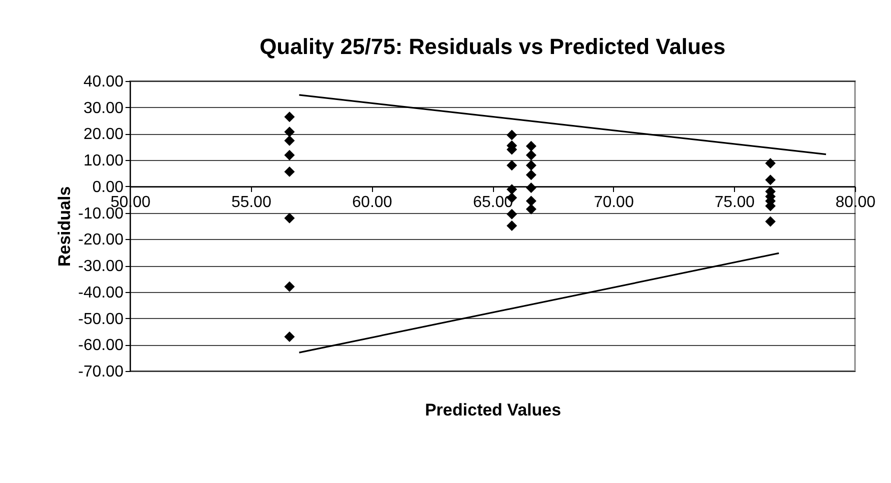 This screenshot has height=483, width=891. What do you see at coordinates (251, 202) in the screenshot?
I see `x-tick-label: 55.00` at bounding box center [251, 202].